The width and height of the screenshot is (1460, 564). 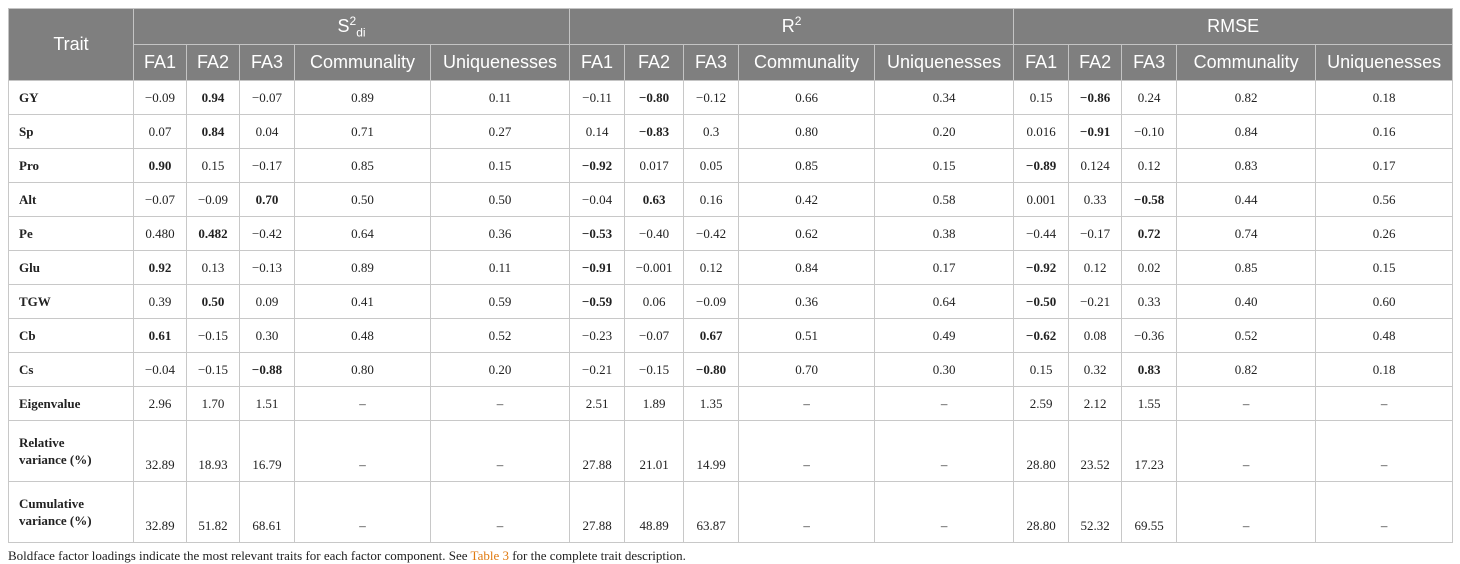 What do you see at coordinates (711, 62) in the screenshot?
I see `subcolumn-header-fa3: FA3` at bounding box center [711, 62].